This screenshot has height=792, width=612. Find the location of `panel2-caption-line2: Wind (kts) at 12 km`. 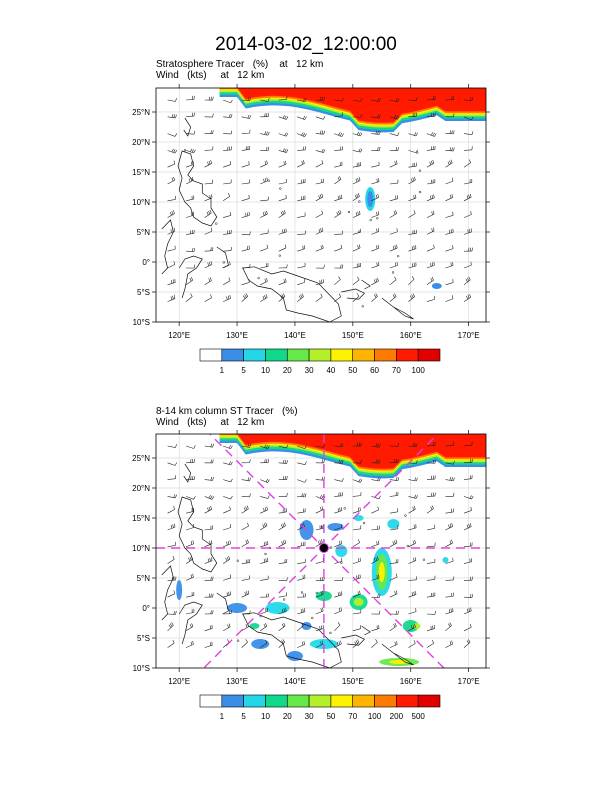

panel2-caption-line2: Wind (kts) at 12 km is located at coordinates (210, 422).